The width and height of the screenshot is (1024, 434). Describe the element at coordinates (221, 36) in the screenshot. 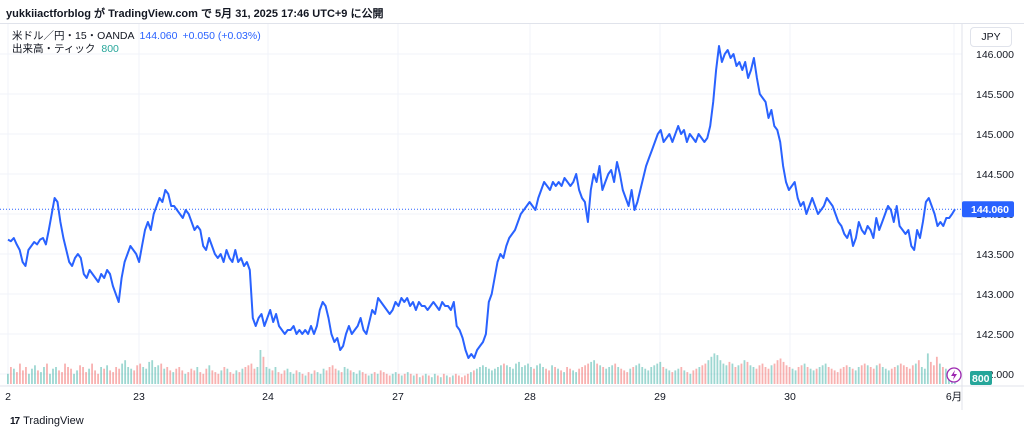

I see `legend-change: +0.050 (+0.03%)` at that location.